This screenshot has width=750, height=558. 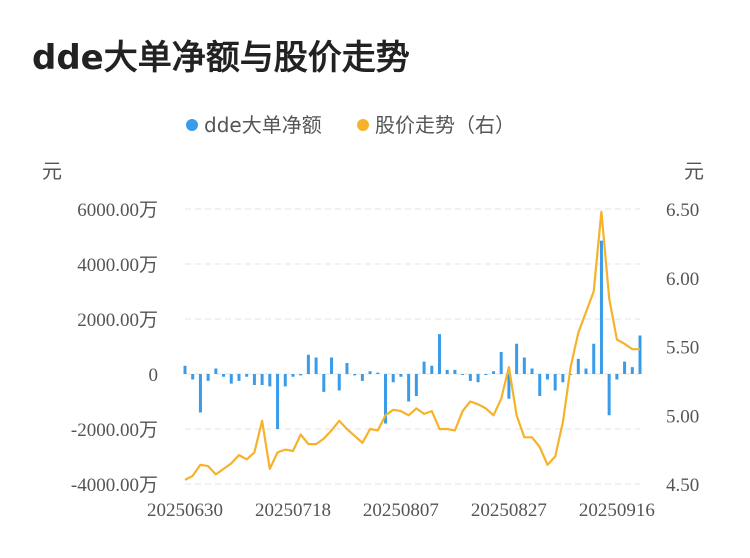 What do you see at coordinates (363, 125) in the screenshot?
I see `legend-marker-price` at bounding box center [363, 125].